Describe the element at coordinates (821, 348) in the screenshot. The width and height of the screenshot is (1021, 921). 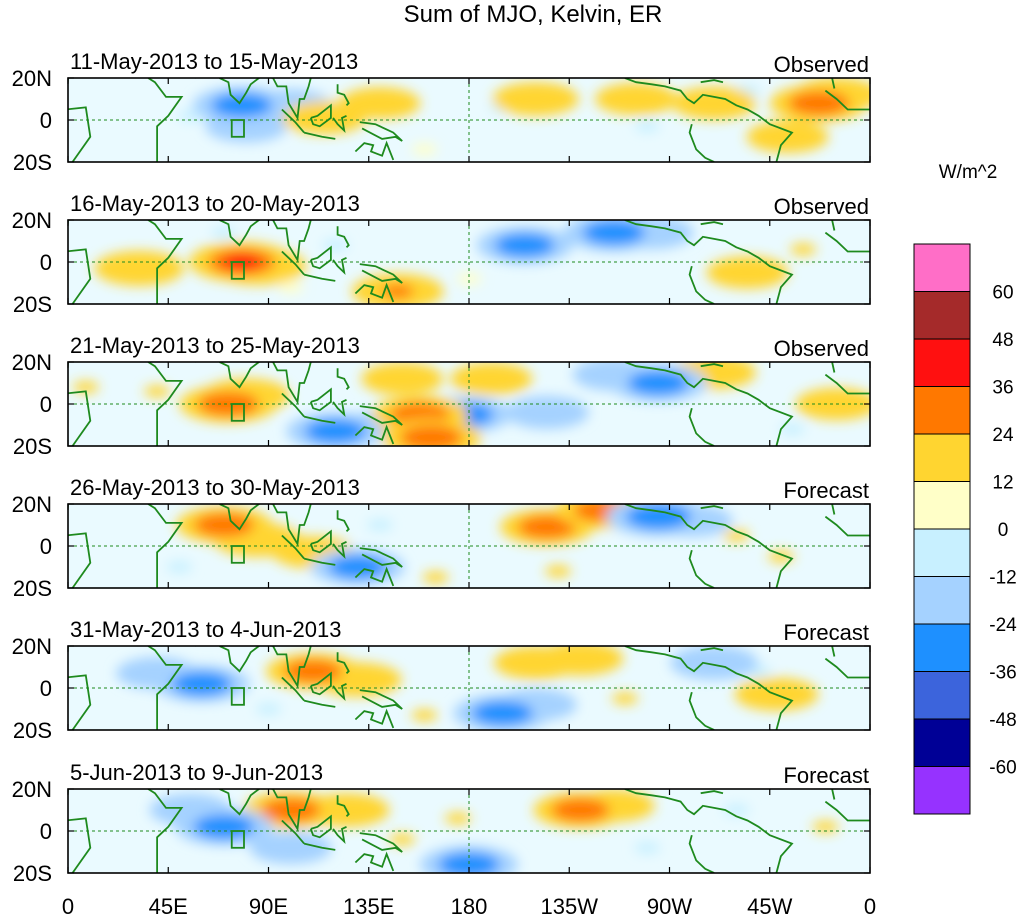
I see `panel-status: Observed` at that location.